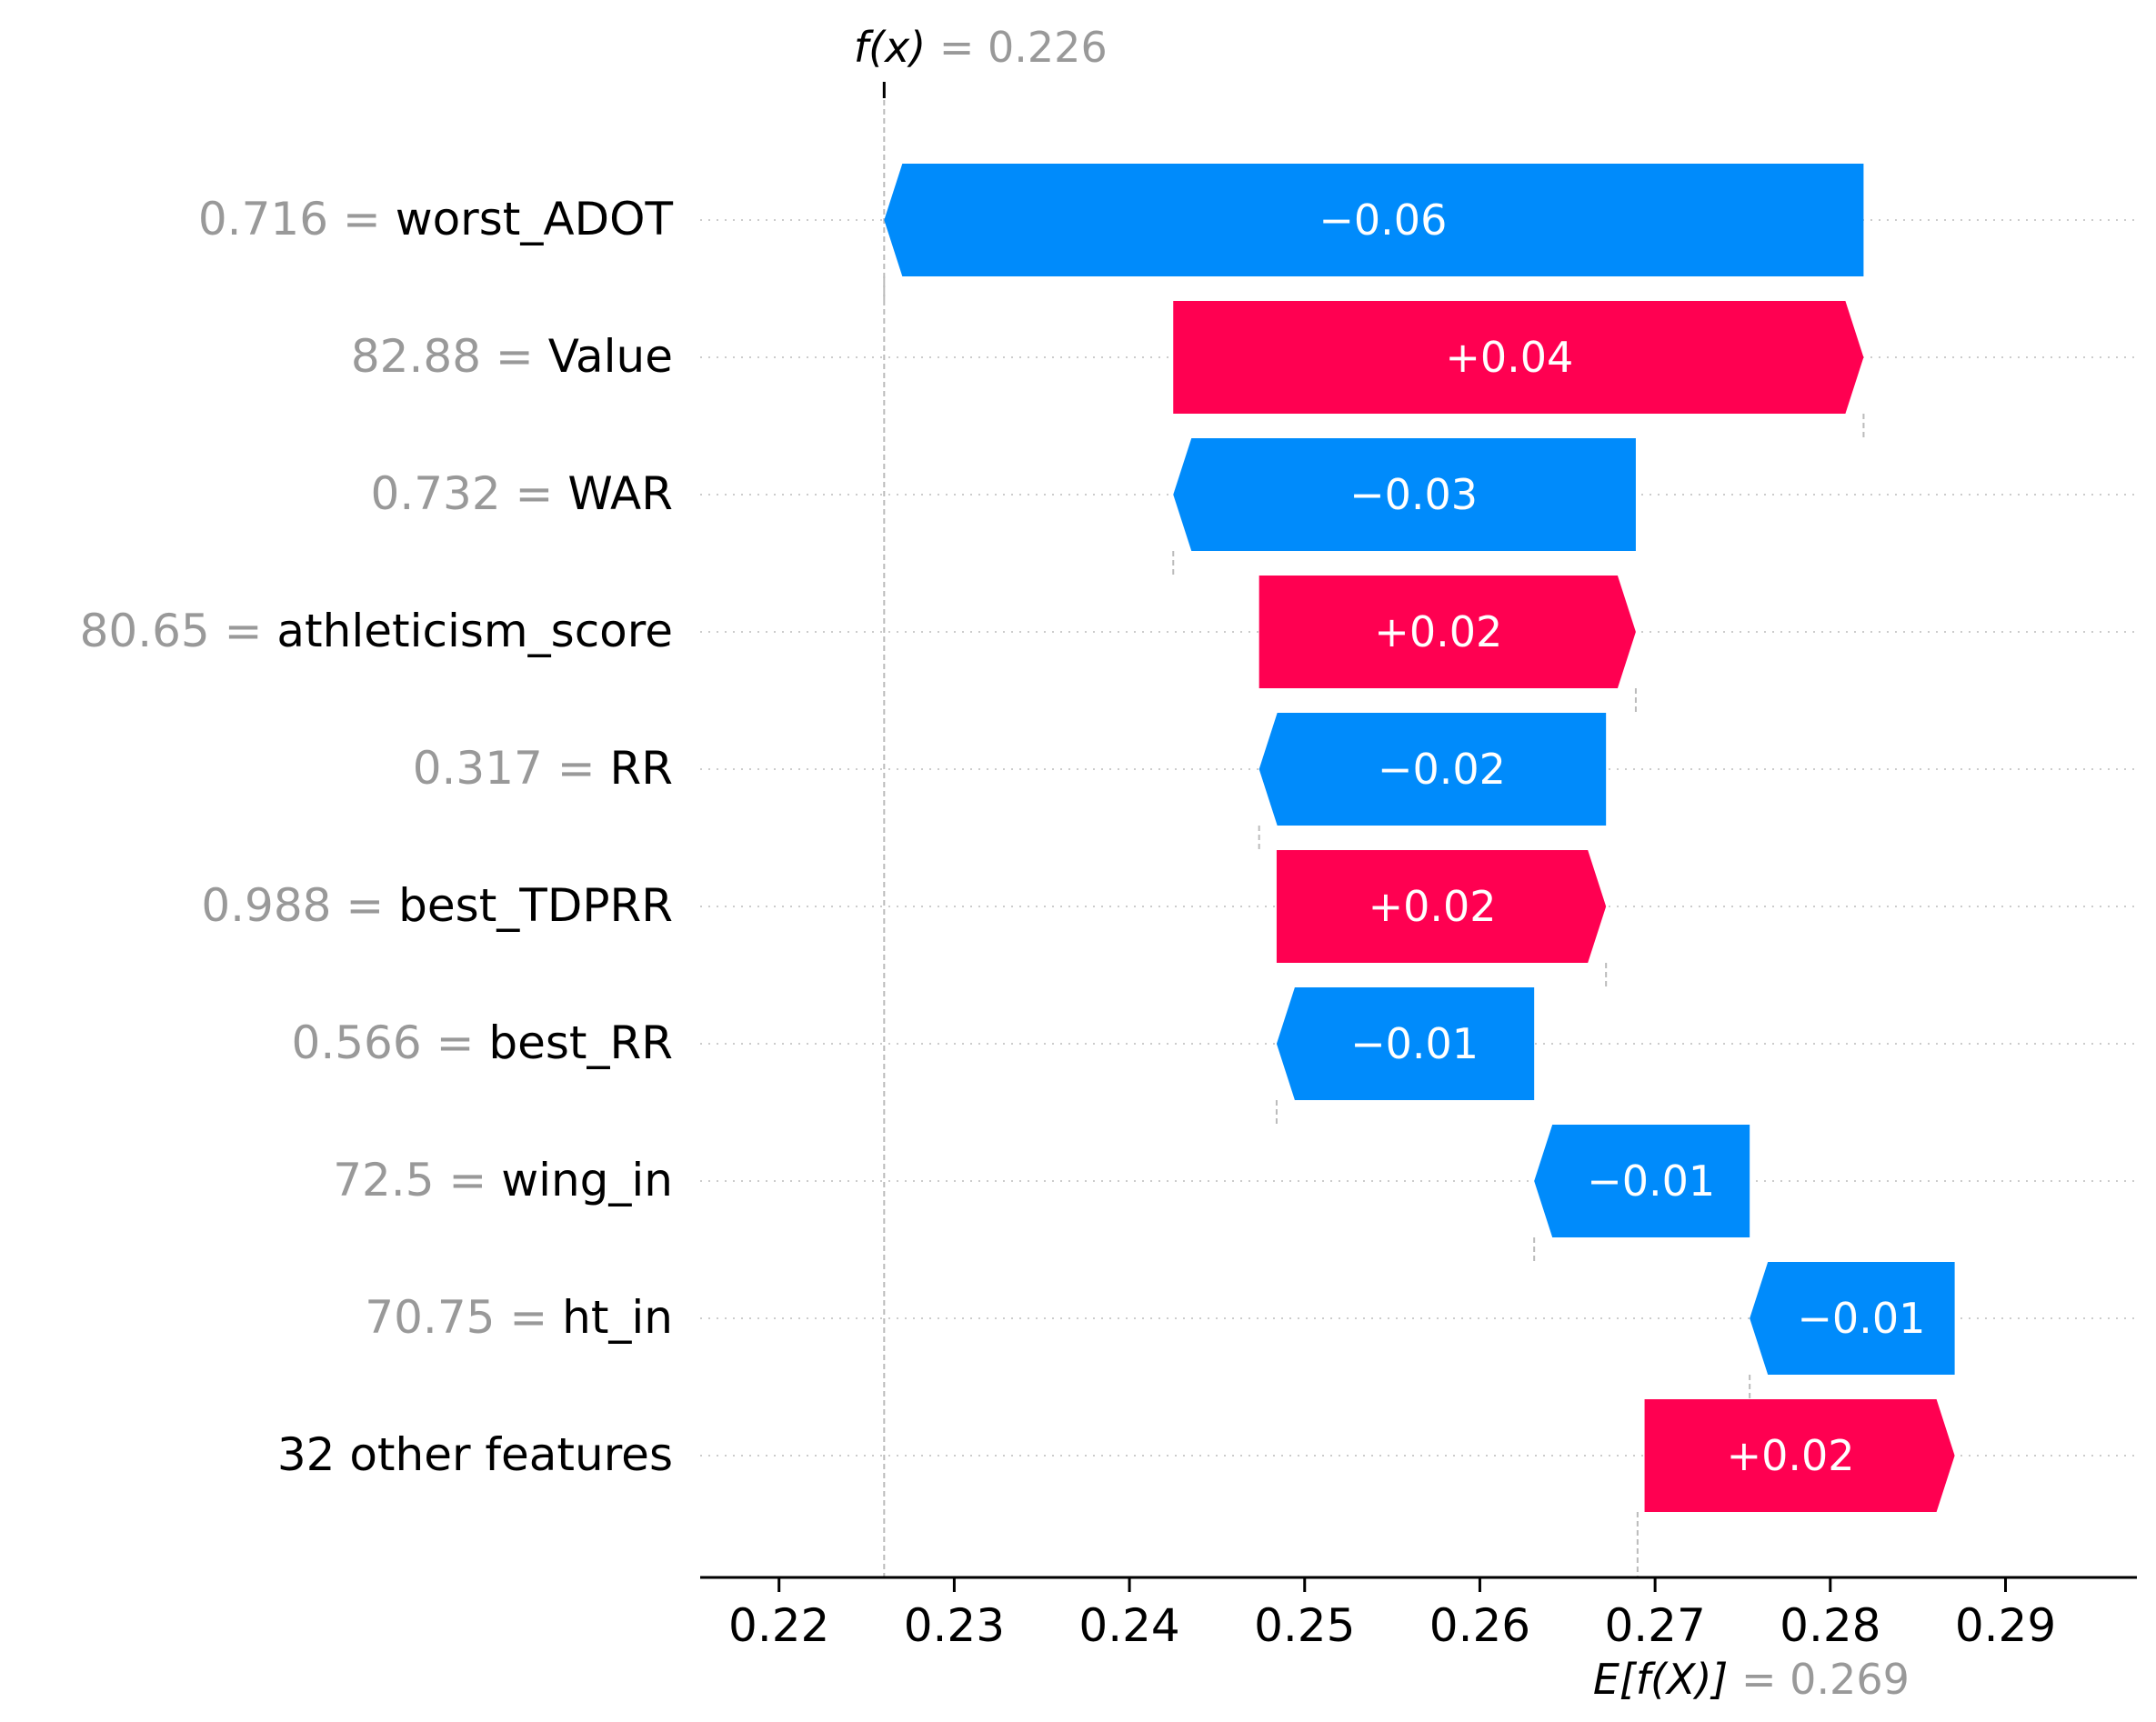 This screenshot has width=2156, height=1722. I want to click on efx-symbol: E[f(X)], so click(1661, 1679).